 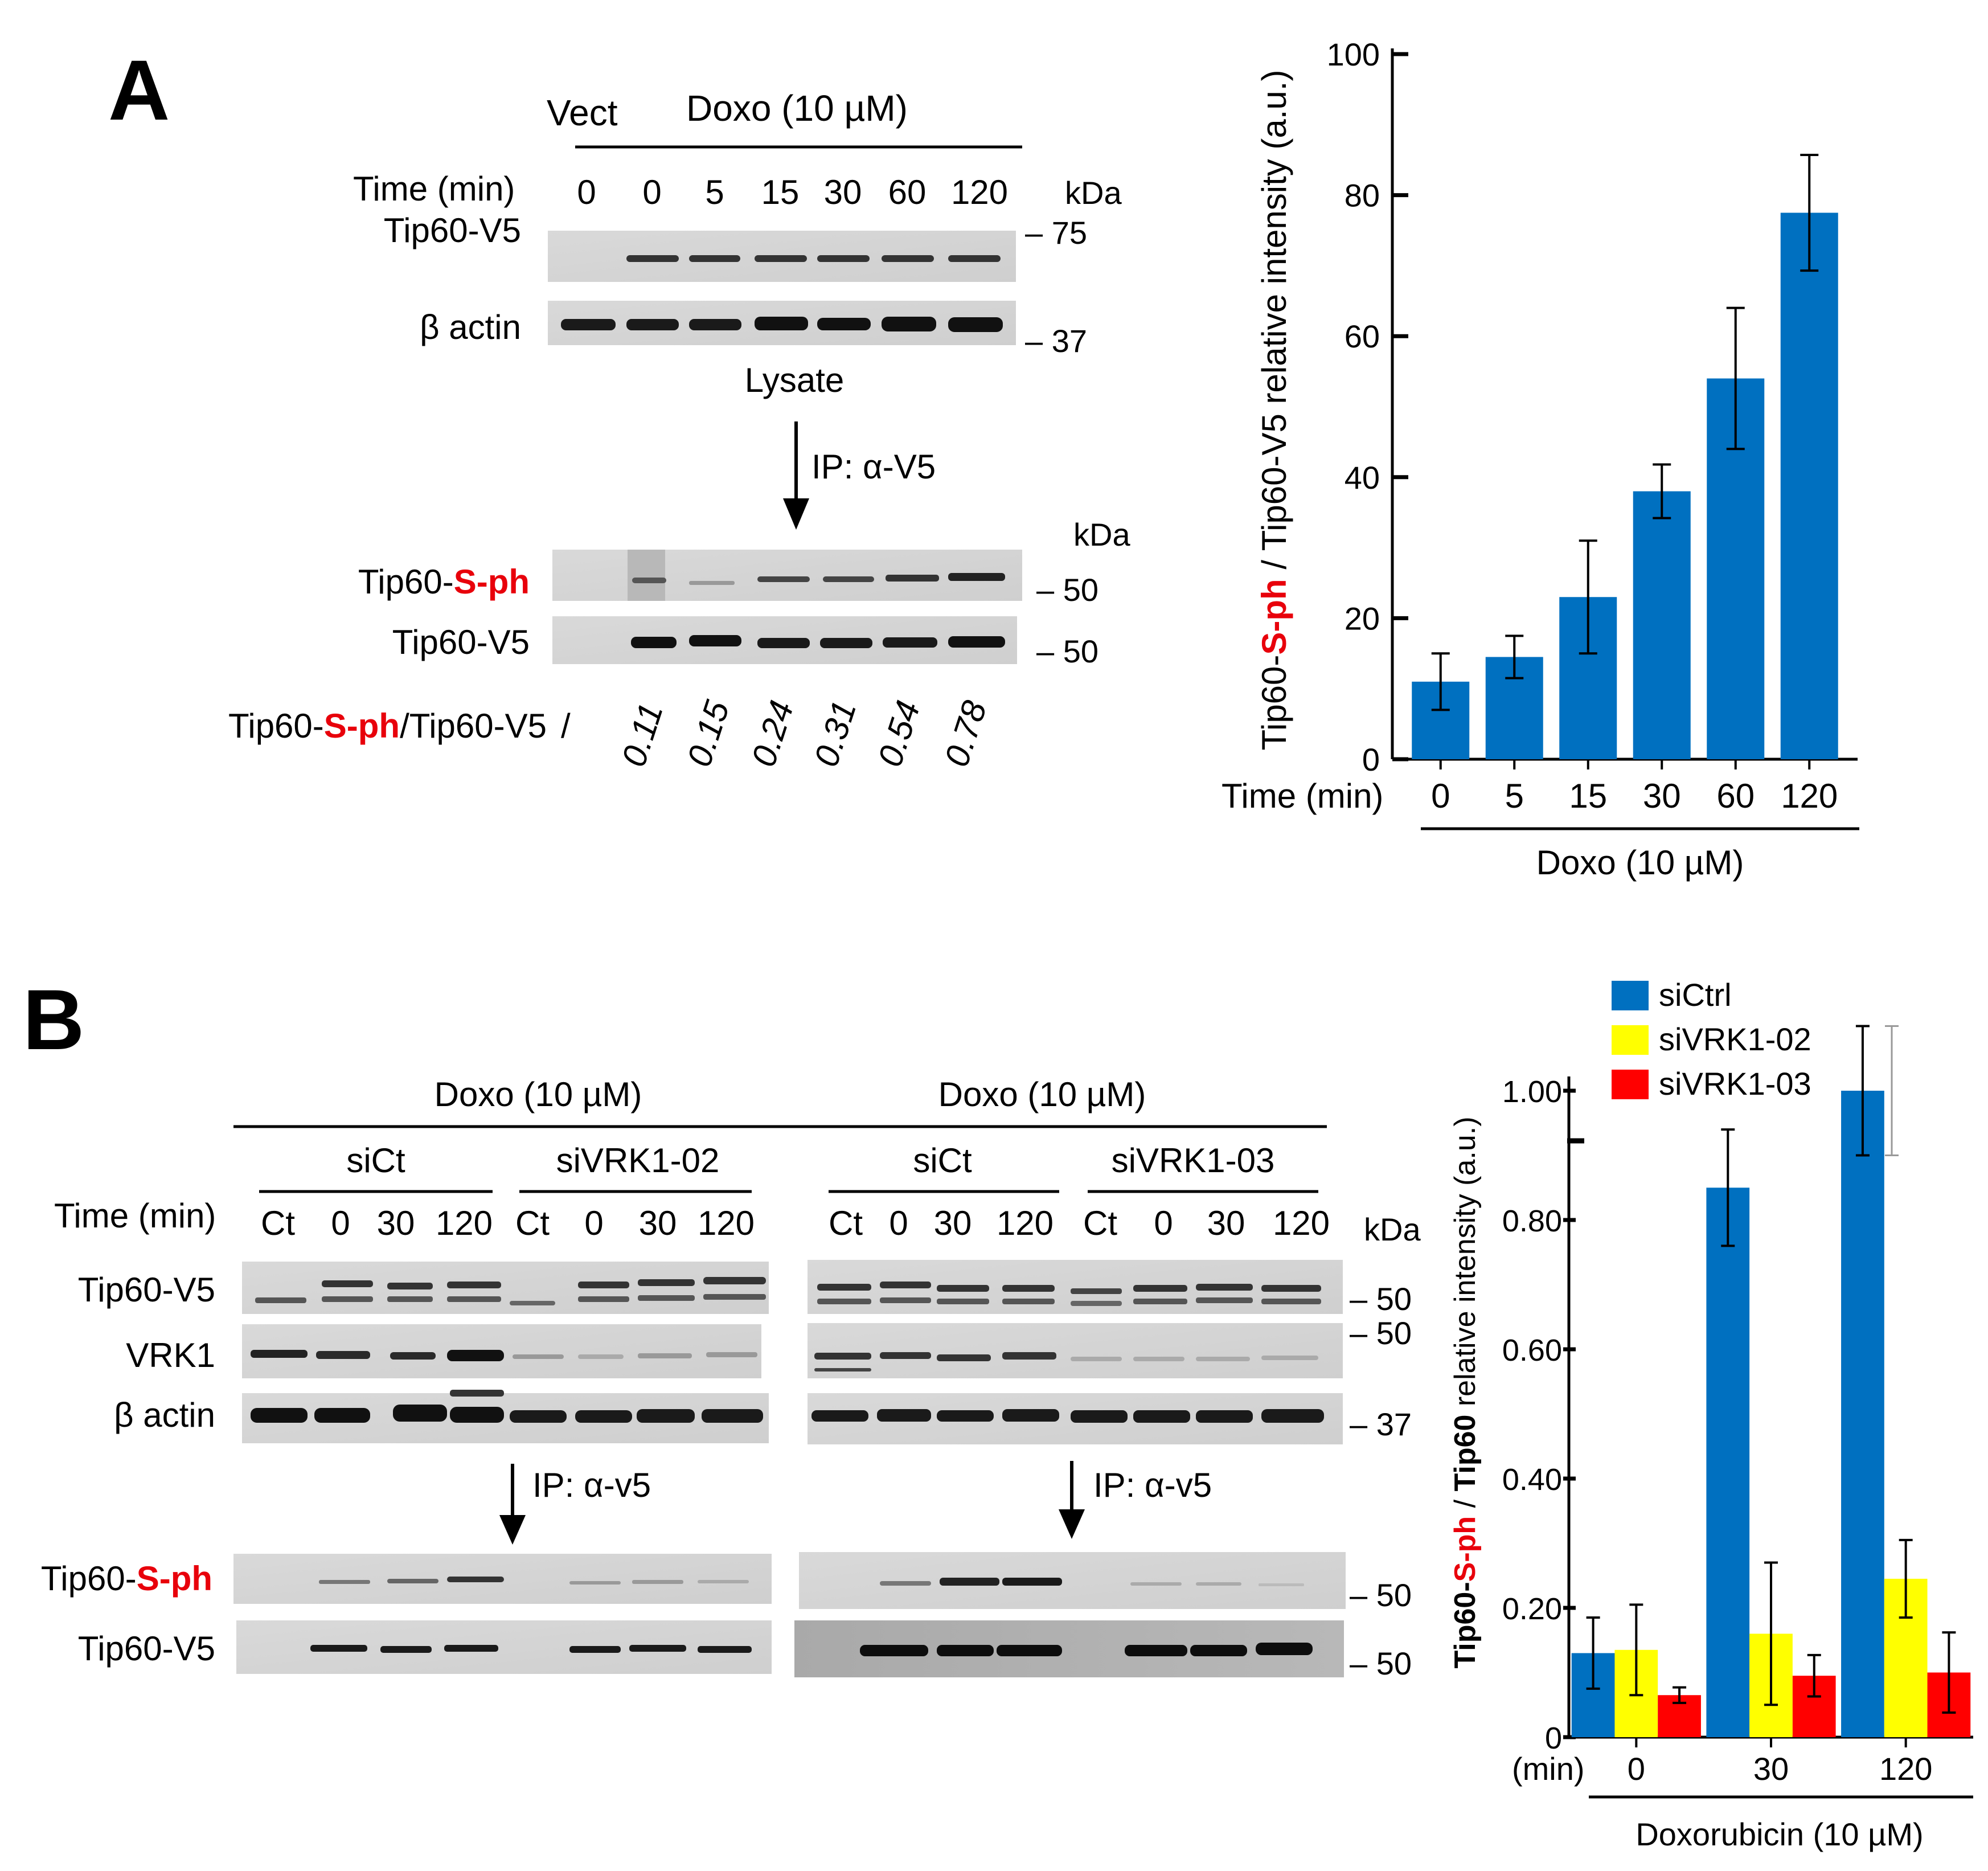 I want to click on blot-b-left-vrk1, so click(x=501, y=1351).